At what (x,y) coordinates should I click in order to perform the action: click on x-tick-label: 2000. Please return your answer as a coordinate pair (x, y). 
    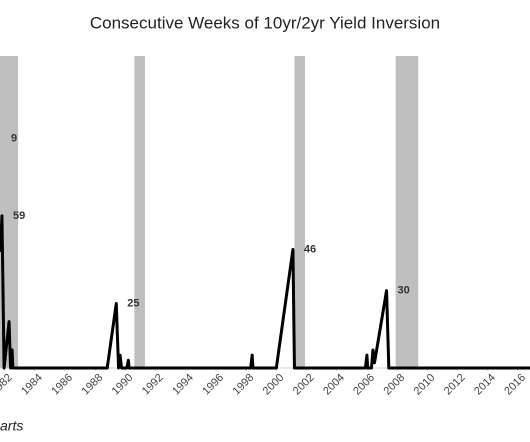
    Looking at the image, I should click on (274, 385).